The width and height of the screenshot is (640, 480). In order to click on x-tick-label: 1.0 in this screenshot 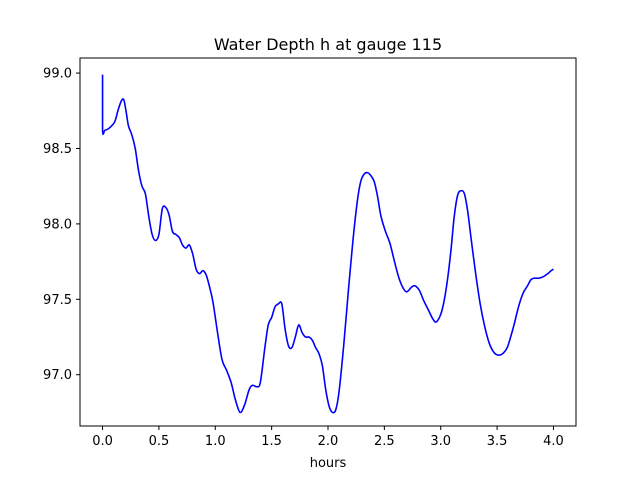, I will do `click(215, 441)`.